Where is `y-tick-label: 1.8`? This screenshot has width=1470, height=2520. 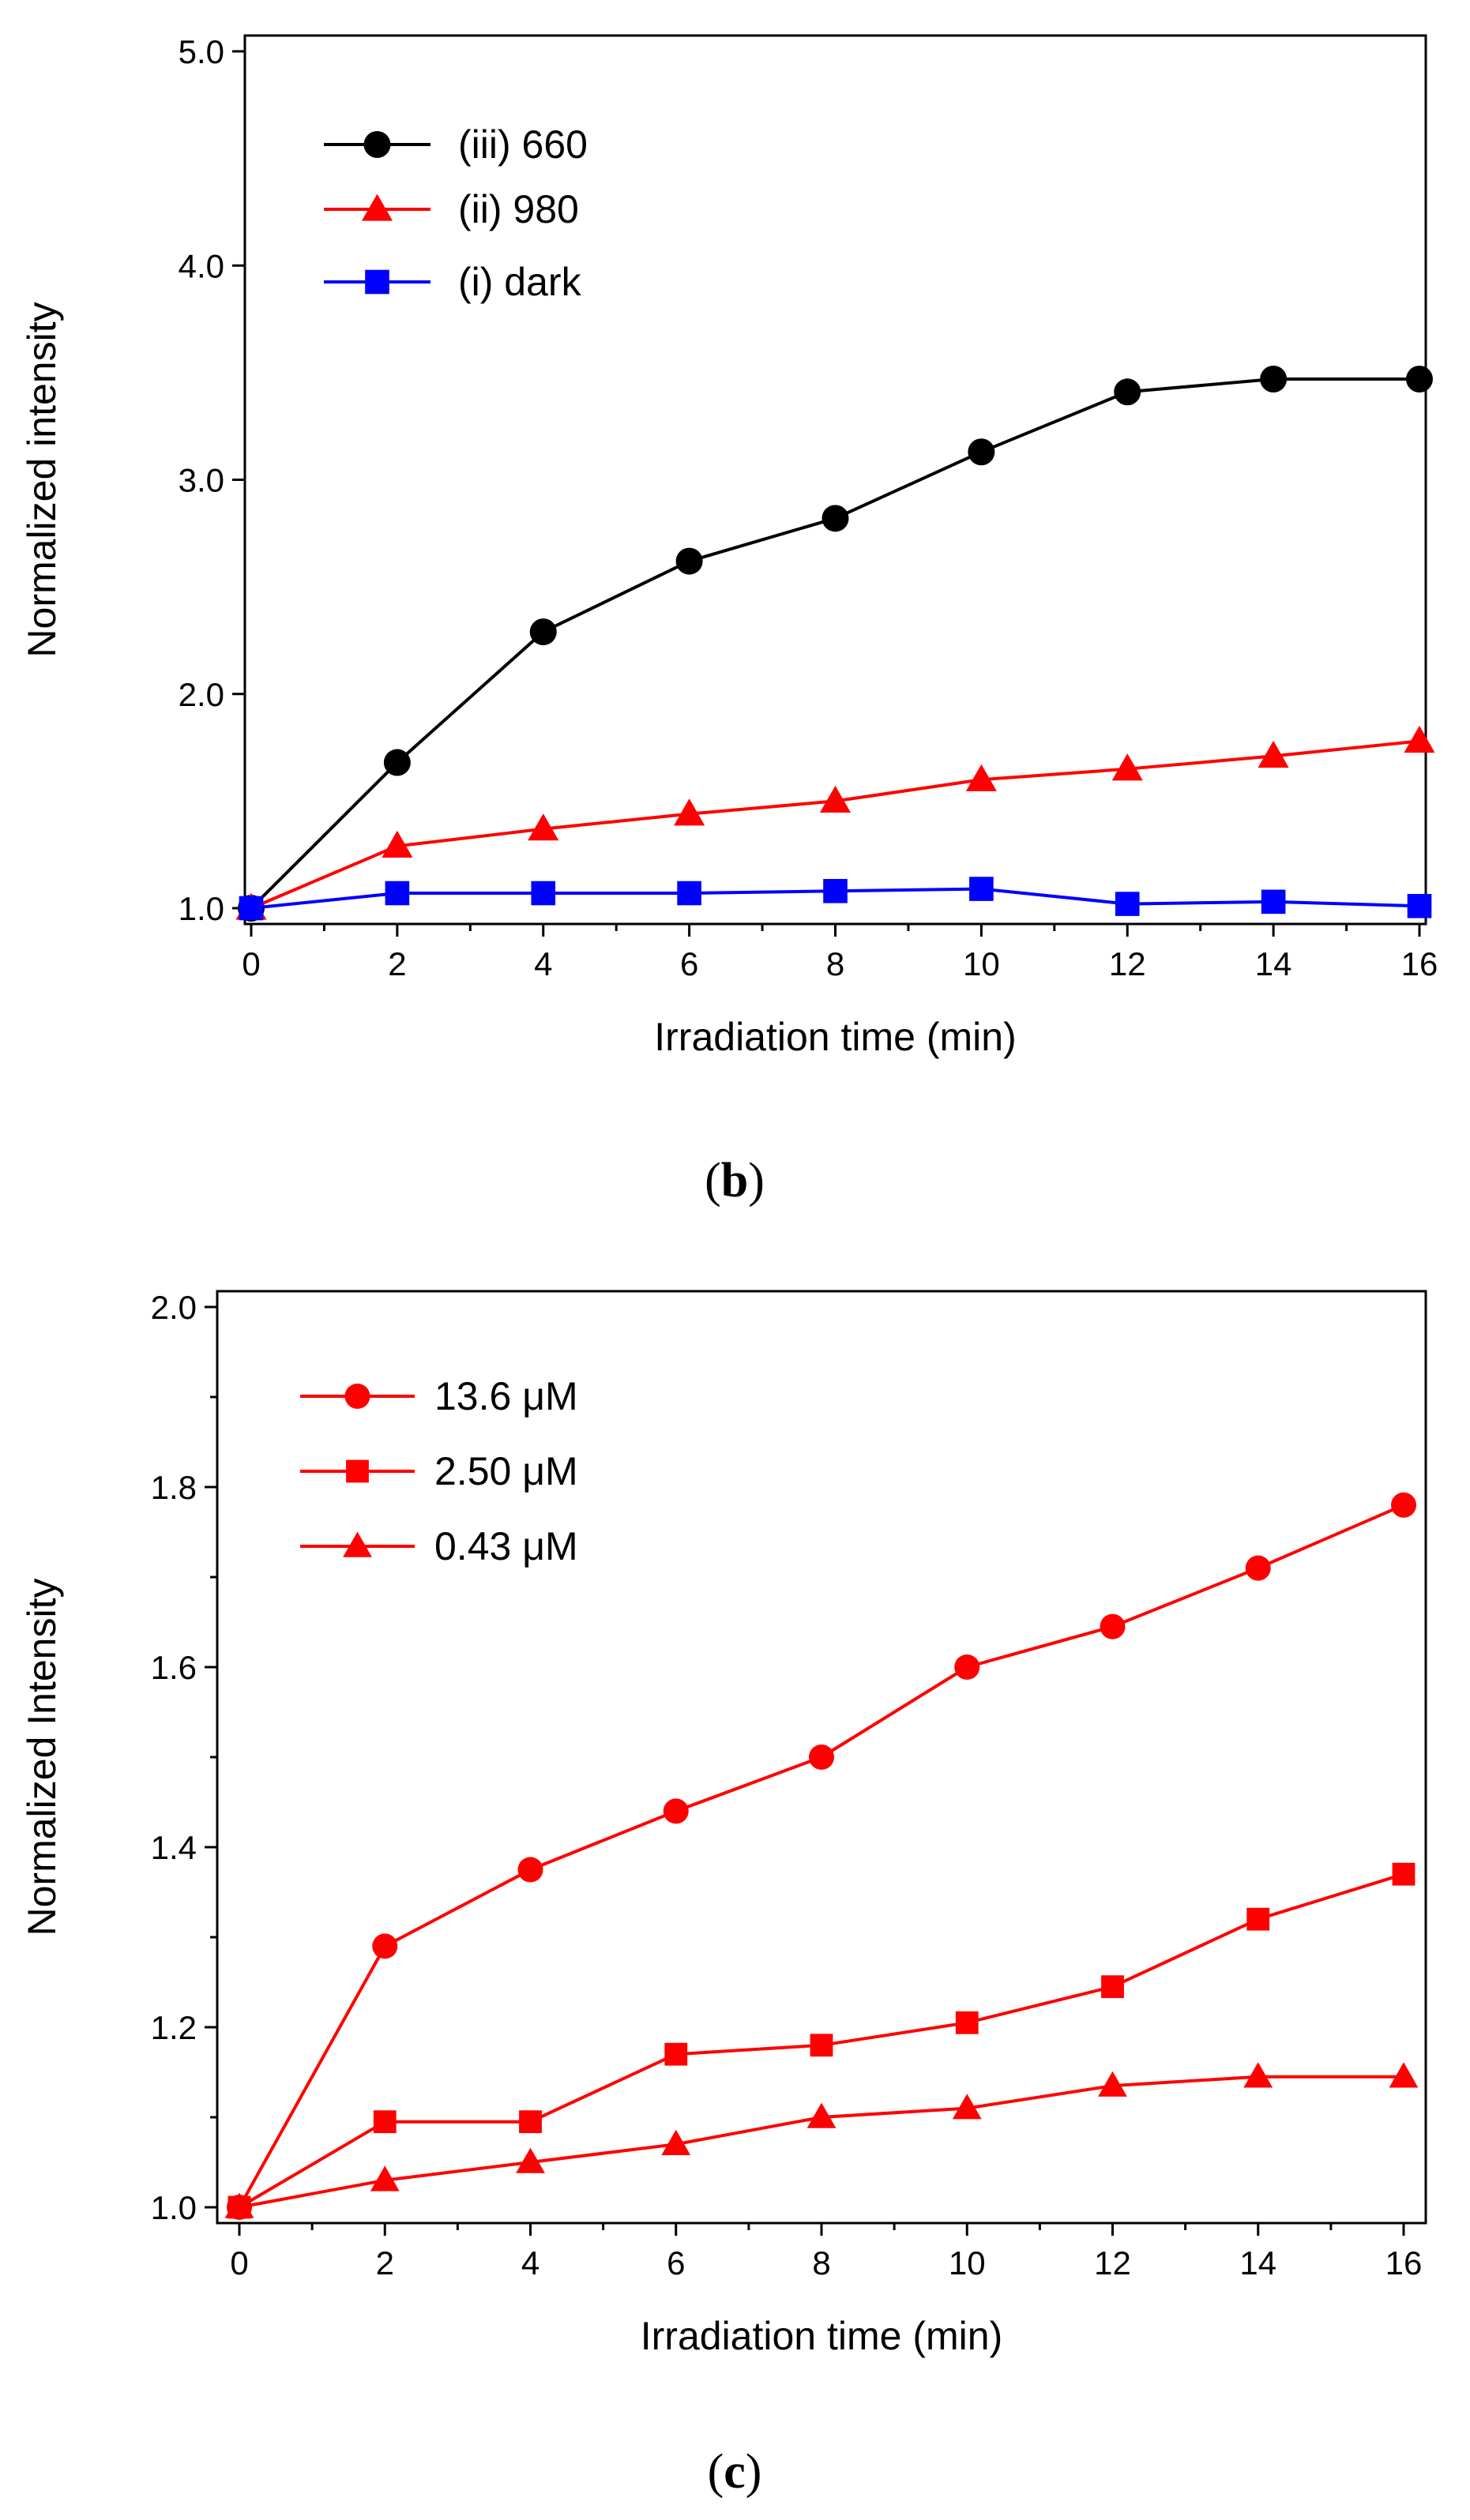 y-tick-label: 1.8 is located at coordinates (174, 1487).